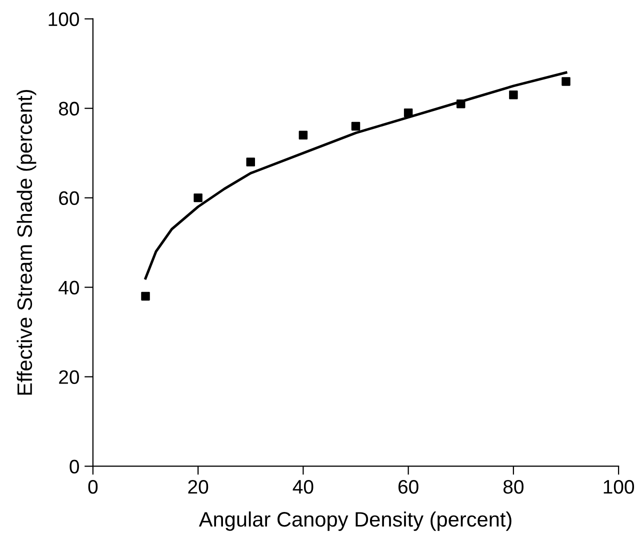 The height and width of the screenshot is (539, 641). I want to click on y-tick-label: 40, so click(68, 287).